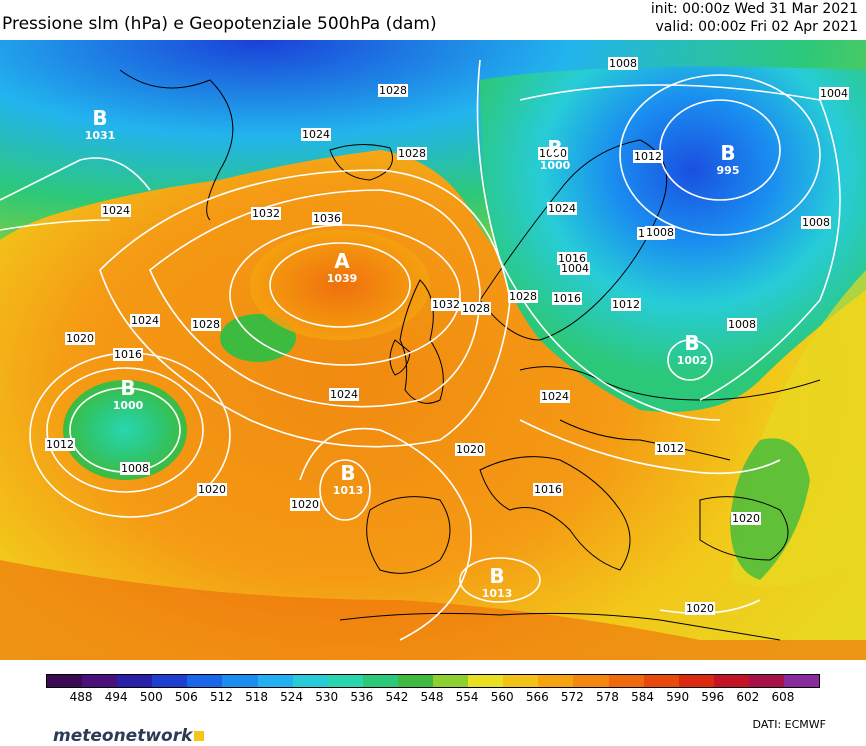 Image resolution: width=866 pixels, height=746 pixels. What do you see at coordinates (555, 513) in the screenshot?
I see `italy-balkans-coast` at bounding box center [555, 513].